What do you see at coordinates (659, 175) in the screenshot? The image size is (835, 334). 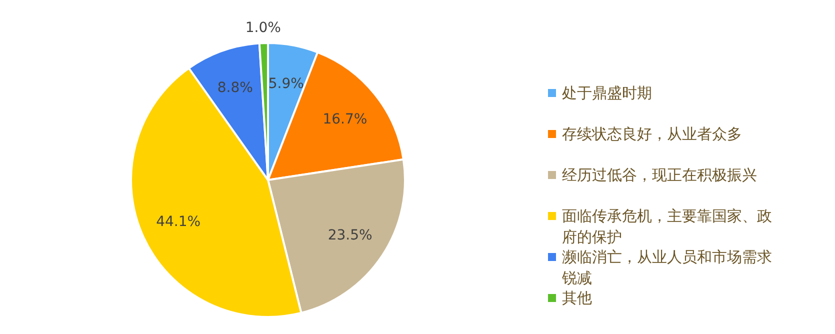 I see `legend-label: 经历过低谷，现正在积极振兴` at bounding box center [659, 175].